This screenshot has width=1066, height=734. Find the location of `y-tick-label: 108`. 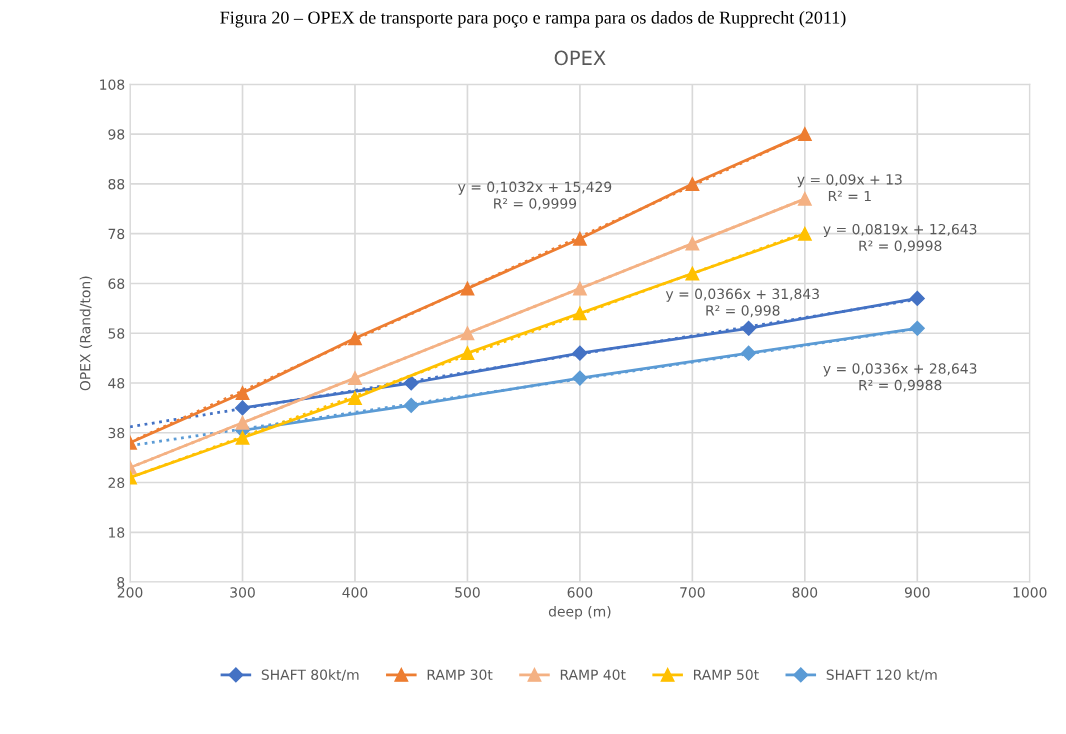

y-tick-label: 108 is located at coordinates (112, 84).